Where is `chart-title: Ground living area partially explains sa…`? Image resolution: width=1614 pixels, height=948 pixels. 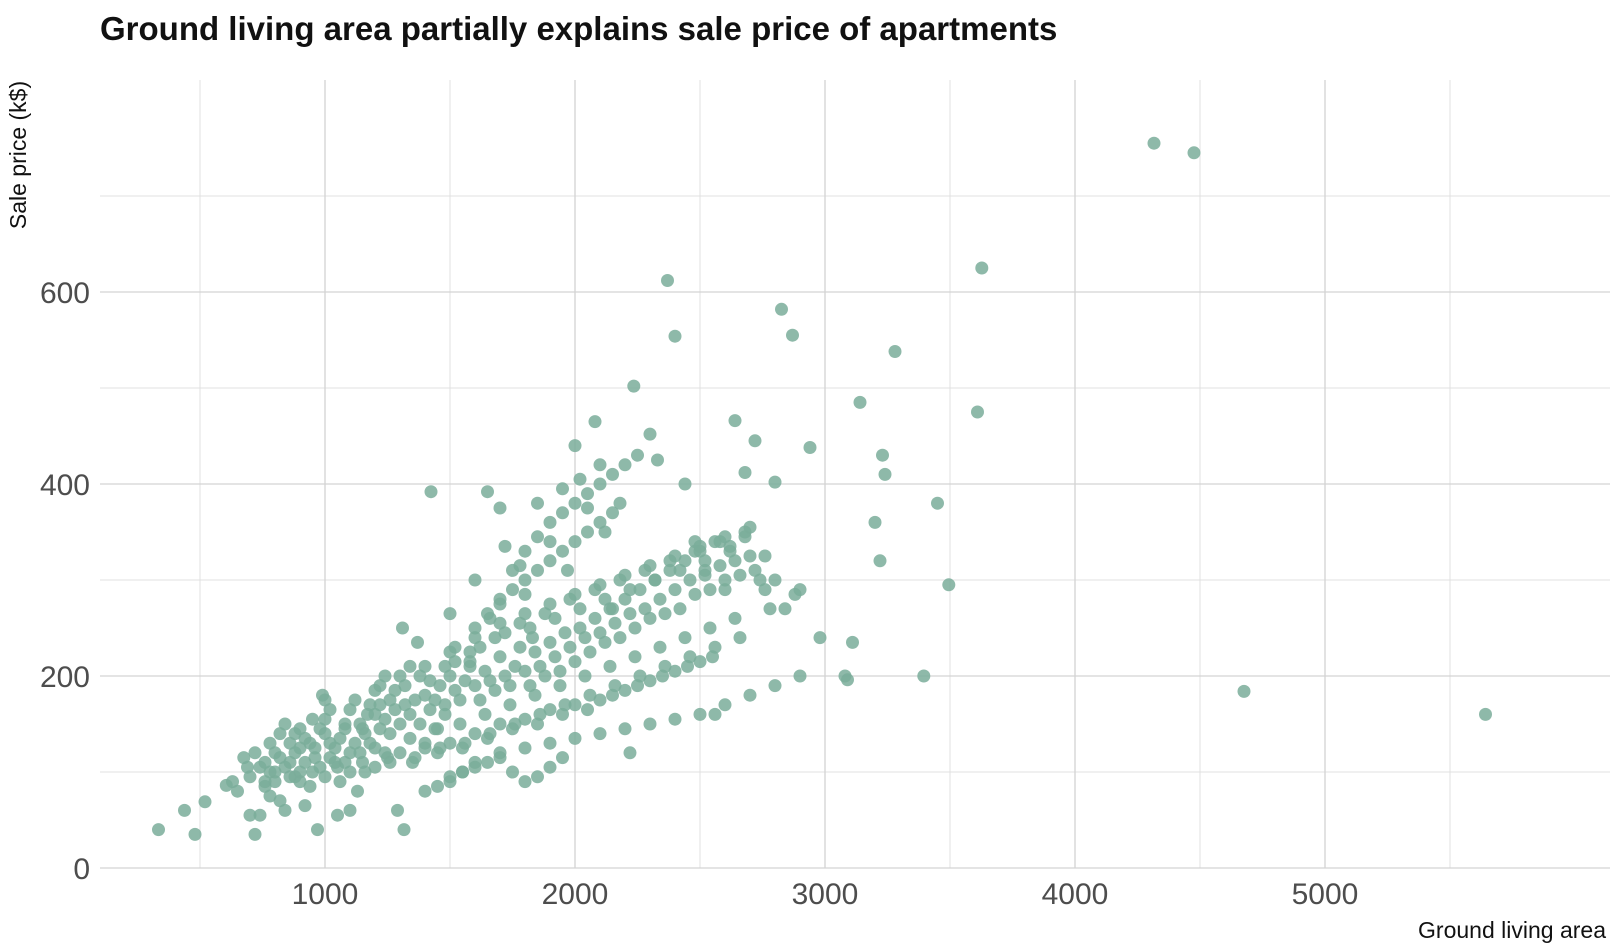
chart-title: Ground living area partially explains sa… is located at coordinates (579, 28).